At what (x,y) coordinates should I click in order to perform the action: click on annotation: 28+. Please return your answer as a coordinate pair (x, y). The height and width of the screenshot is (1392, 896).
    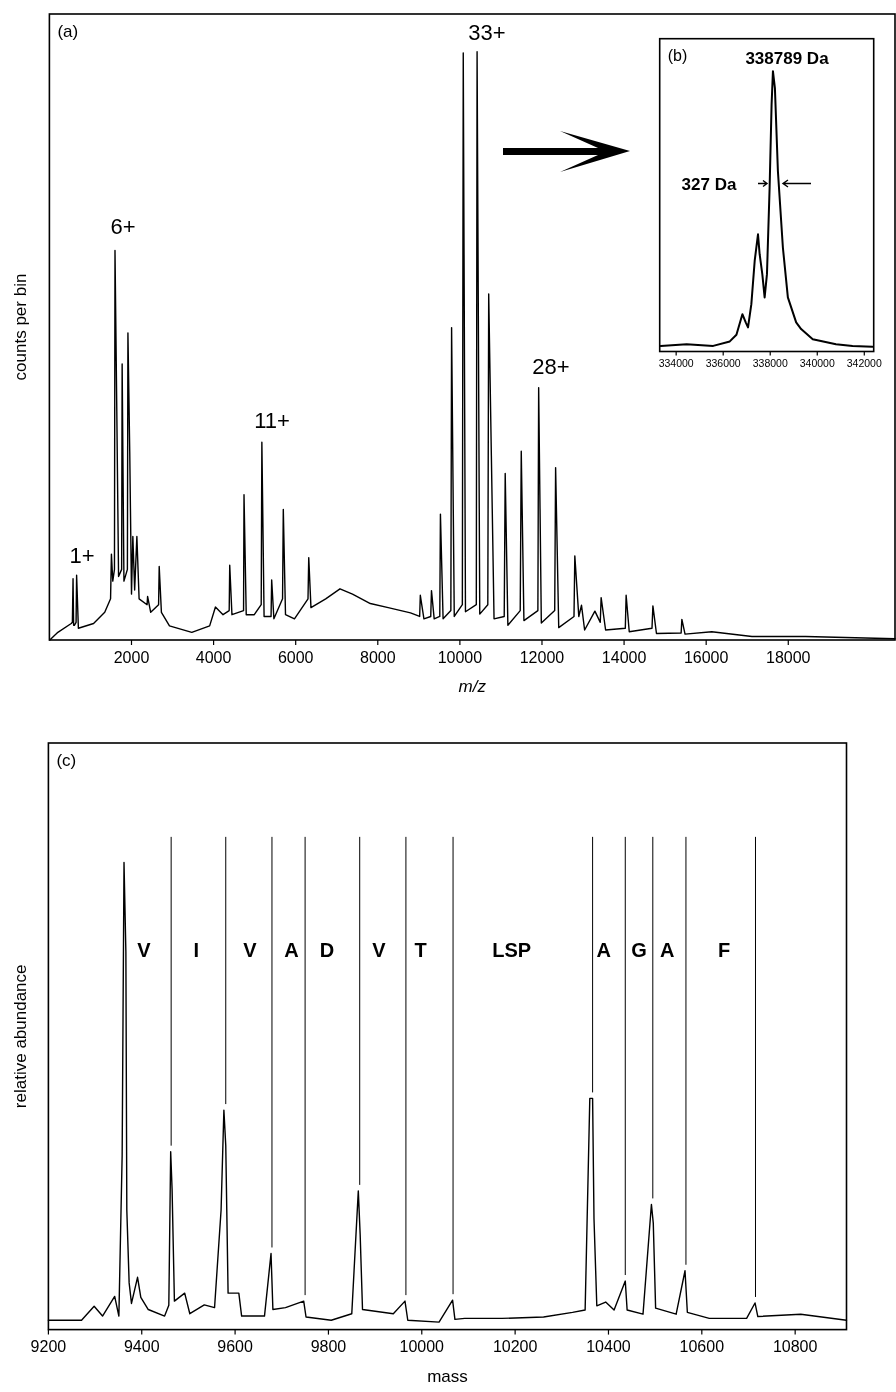
    Looking at the image, I should click on (551, 366).